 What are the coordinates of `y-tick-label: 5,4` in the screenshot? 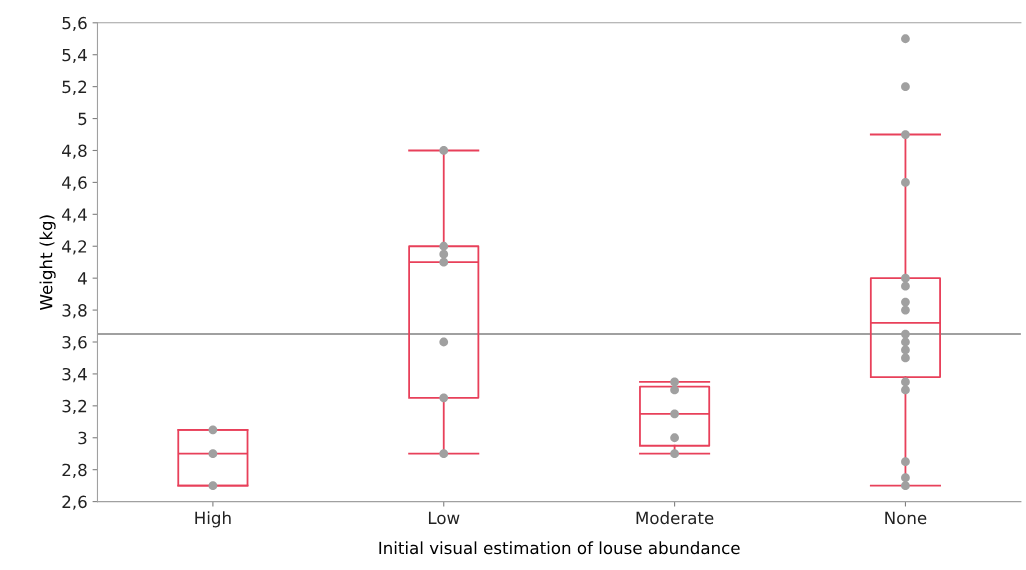 It's located at (74, 55).